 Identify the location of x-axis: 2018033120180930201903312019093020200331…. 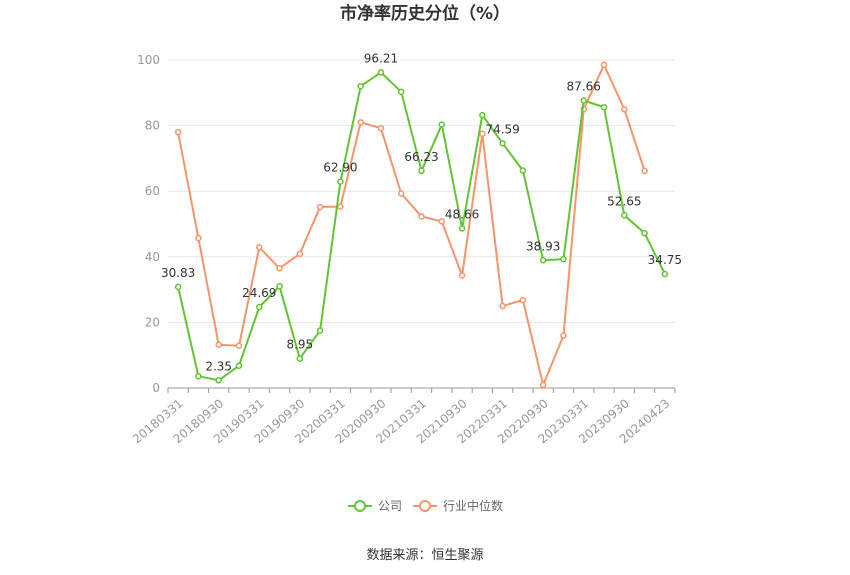
(403, 416).